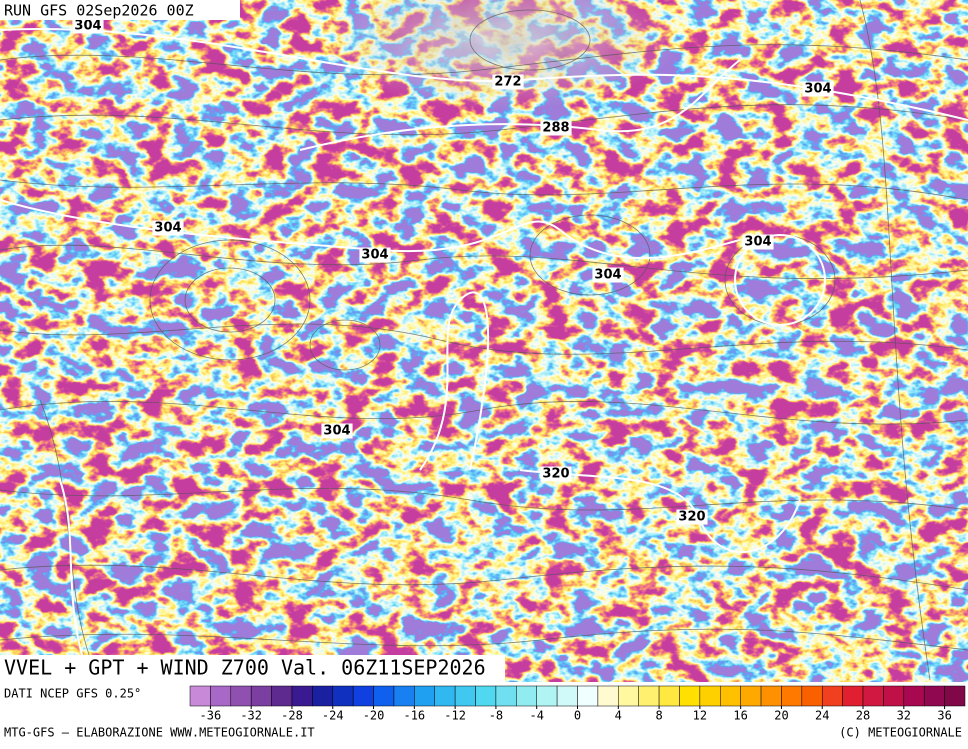 Image resolution: width=968 pixels, height=749 pixels. I want to click on colorbar-tick-label: 20, so click(781, 716).